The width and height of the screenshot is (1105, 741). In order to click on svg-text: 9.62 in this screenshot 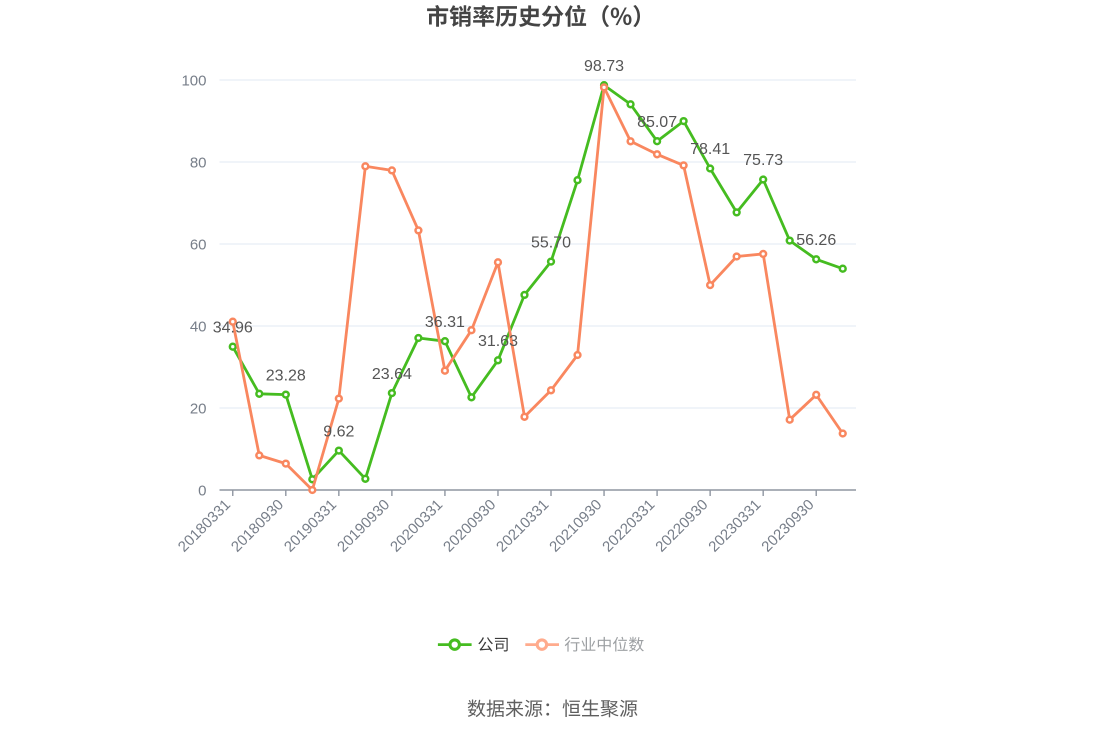, I will do `click(338, 431)`.